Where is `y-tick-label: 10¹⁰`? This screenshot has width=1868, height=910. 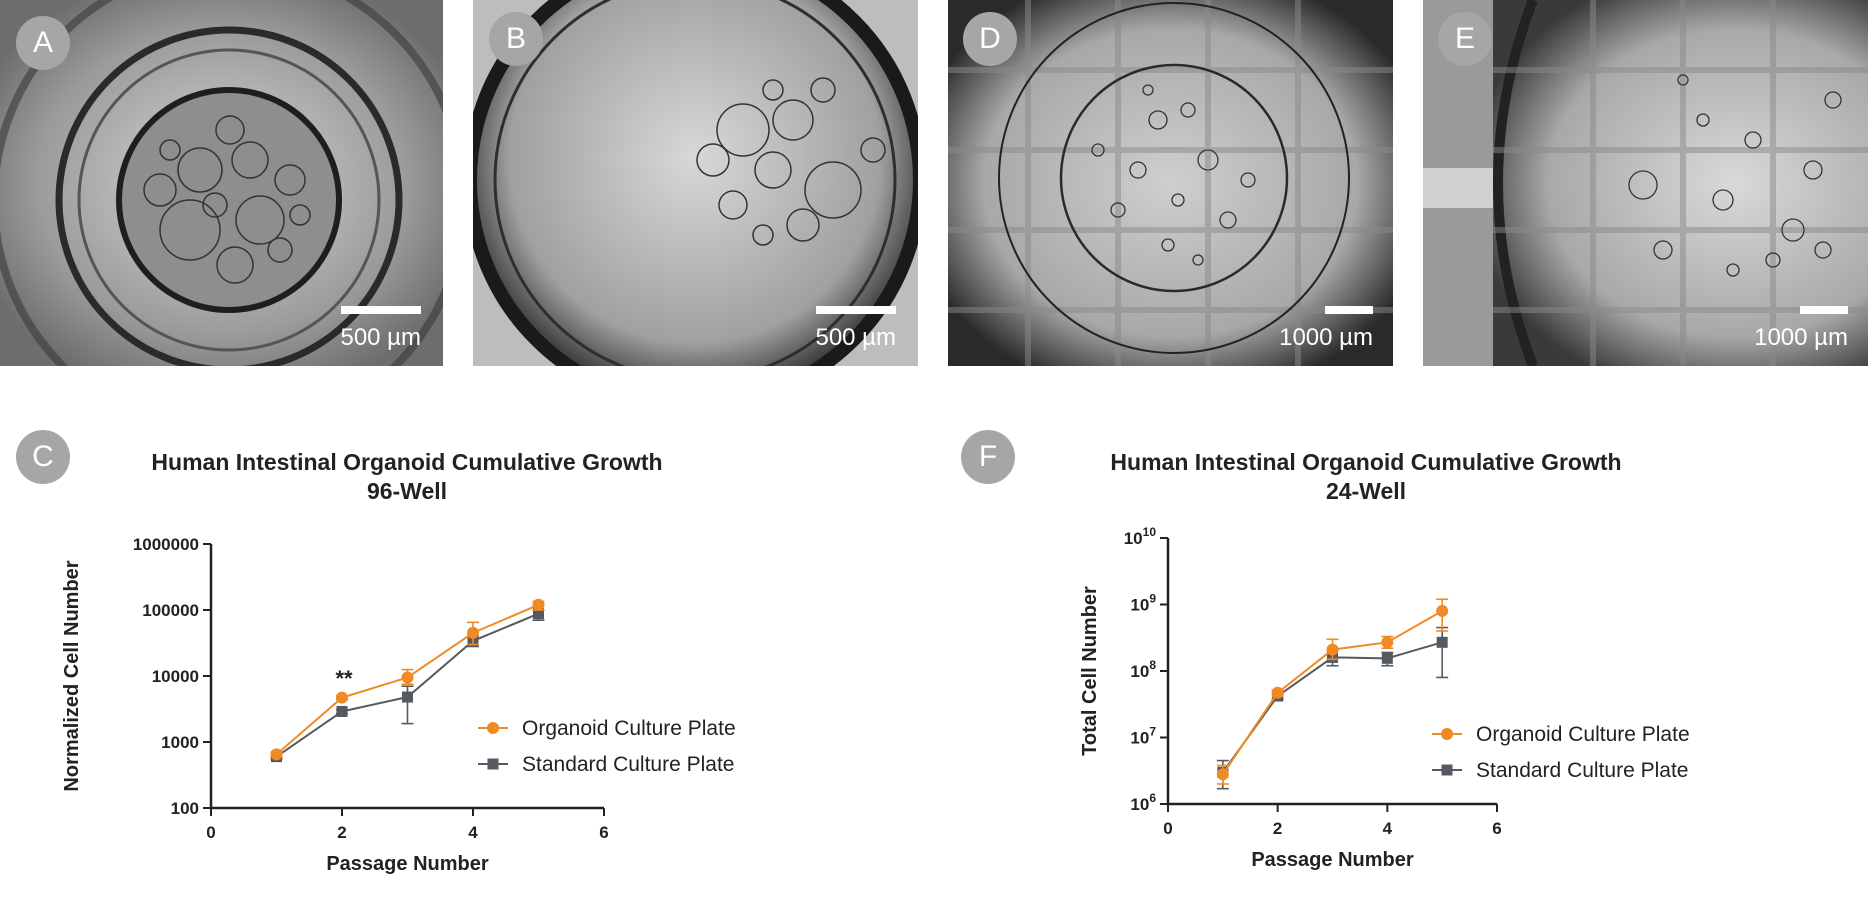 y-tick-label: 10¹⁰ is located at coordinates (1140, 536).